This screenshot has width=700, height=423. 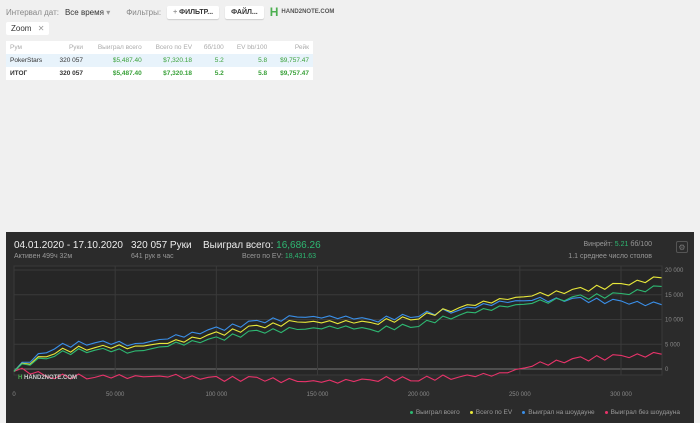 What do you see at coordinates (19, 73) in the screenshot?
I see `cell: ИТОГ` at bounding box center [19, 73].